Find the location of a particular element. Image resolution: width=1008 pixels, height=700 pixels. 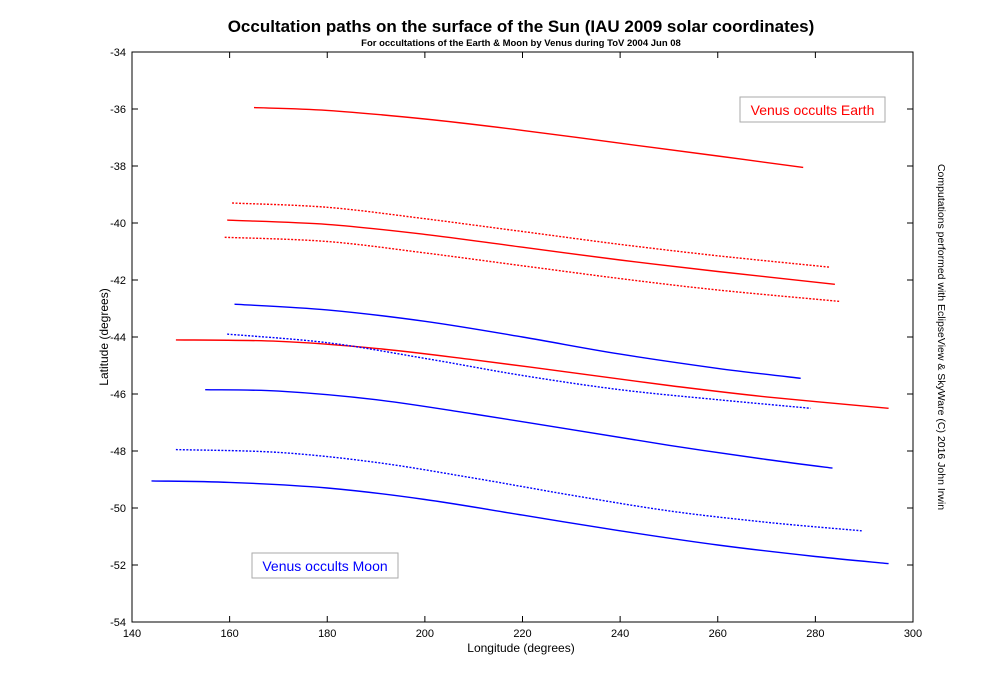

x-tick-label: 220 is located at coordinates (522, 634).